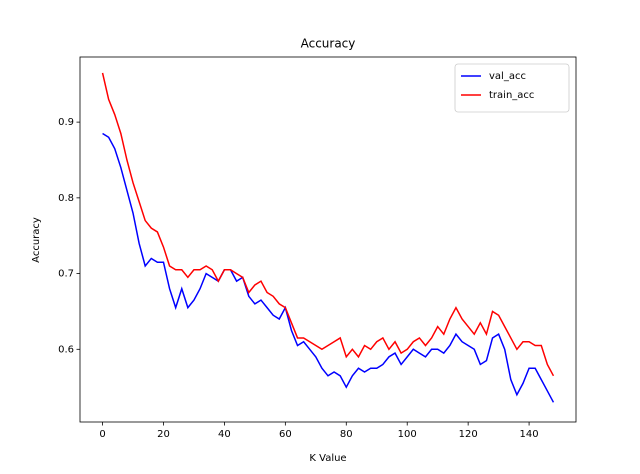 The image size is (640, 474). I want to click on x-tick-label: 0, so click(102, 434).